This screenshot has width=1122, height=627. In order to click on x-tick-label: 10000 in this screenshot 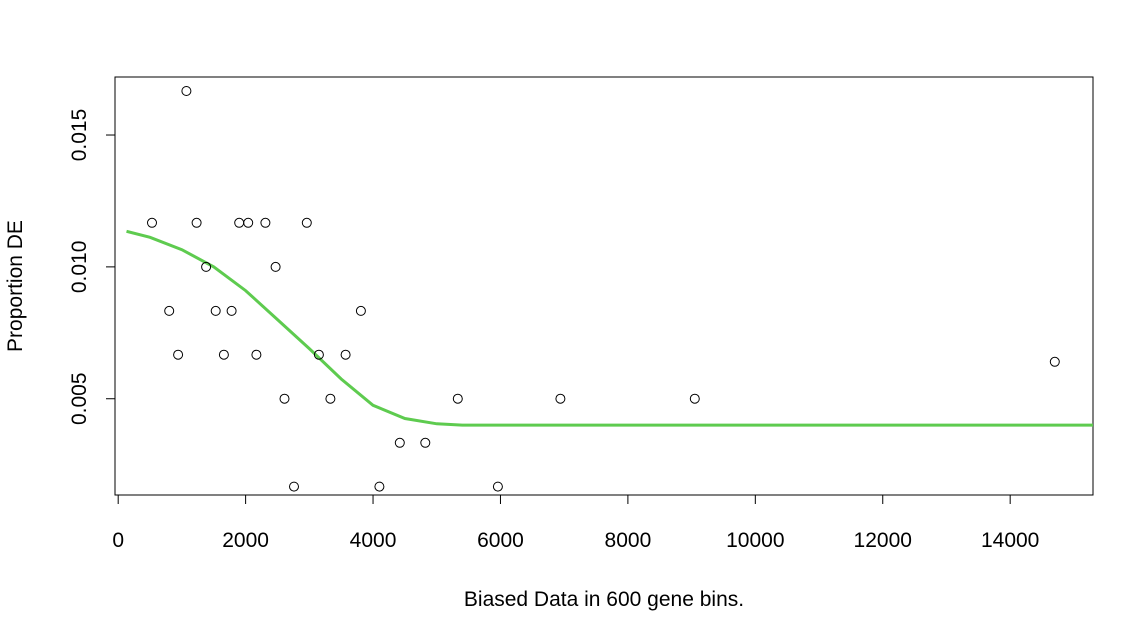, I will do `click(755, 540)`.